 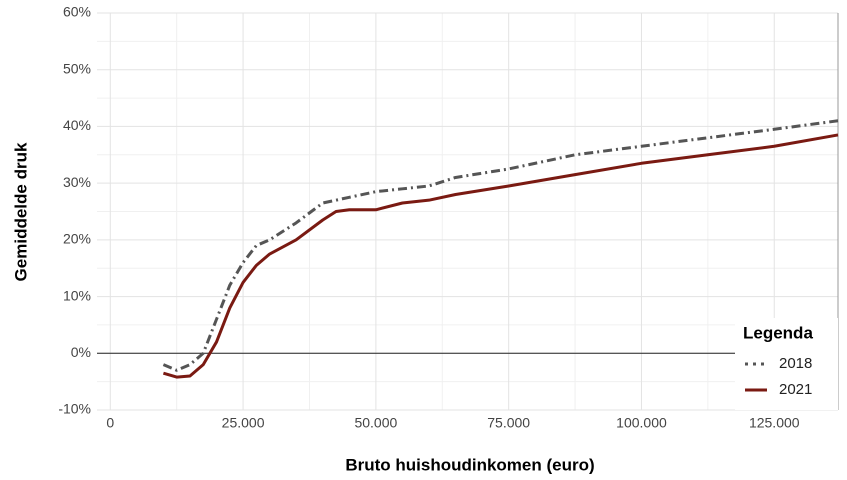 What do you see at coordinates (74, 409) in the screenshot?
I see `y-tick-label: -10%` at bounding box center [74, 409].